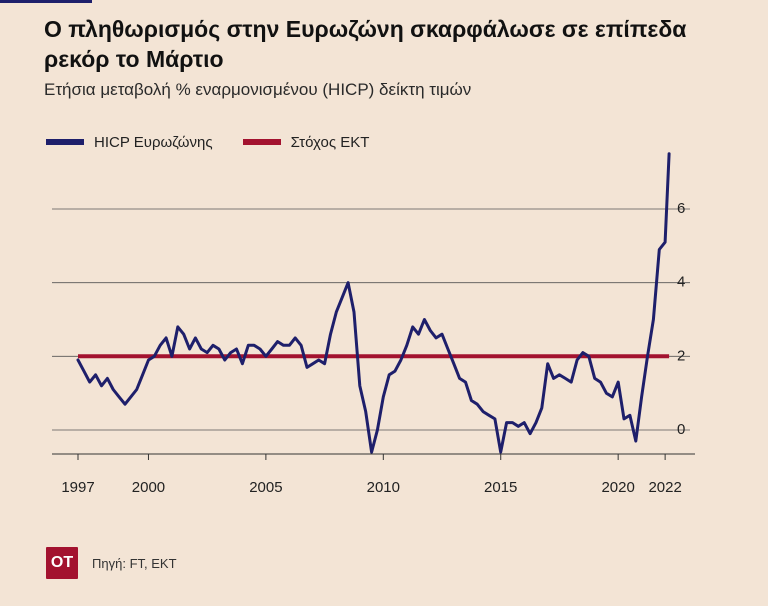 The width and height of the screenshot is (768, 606). I want to click on y-tick-label-2: 2, so click(681, 355).